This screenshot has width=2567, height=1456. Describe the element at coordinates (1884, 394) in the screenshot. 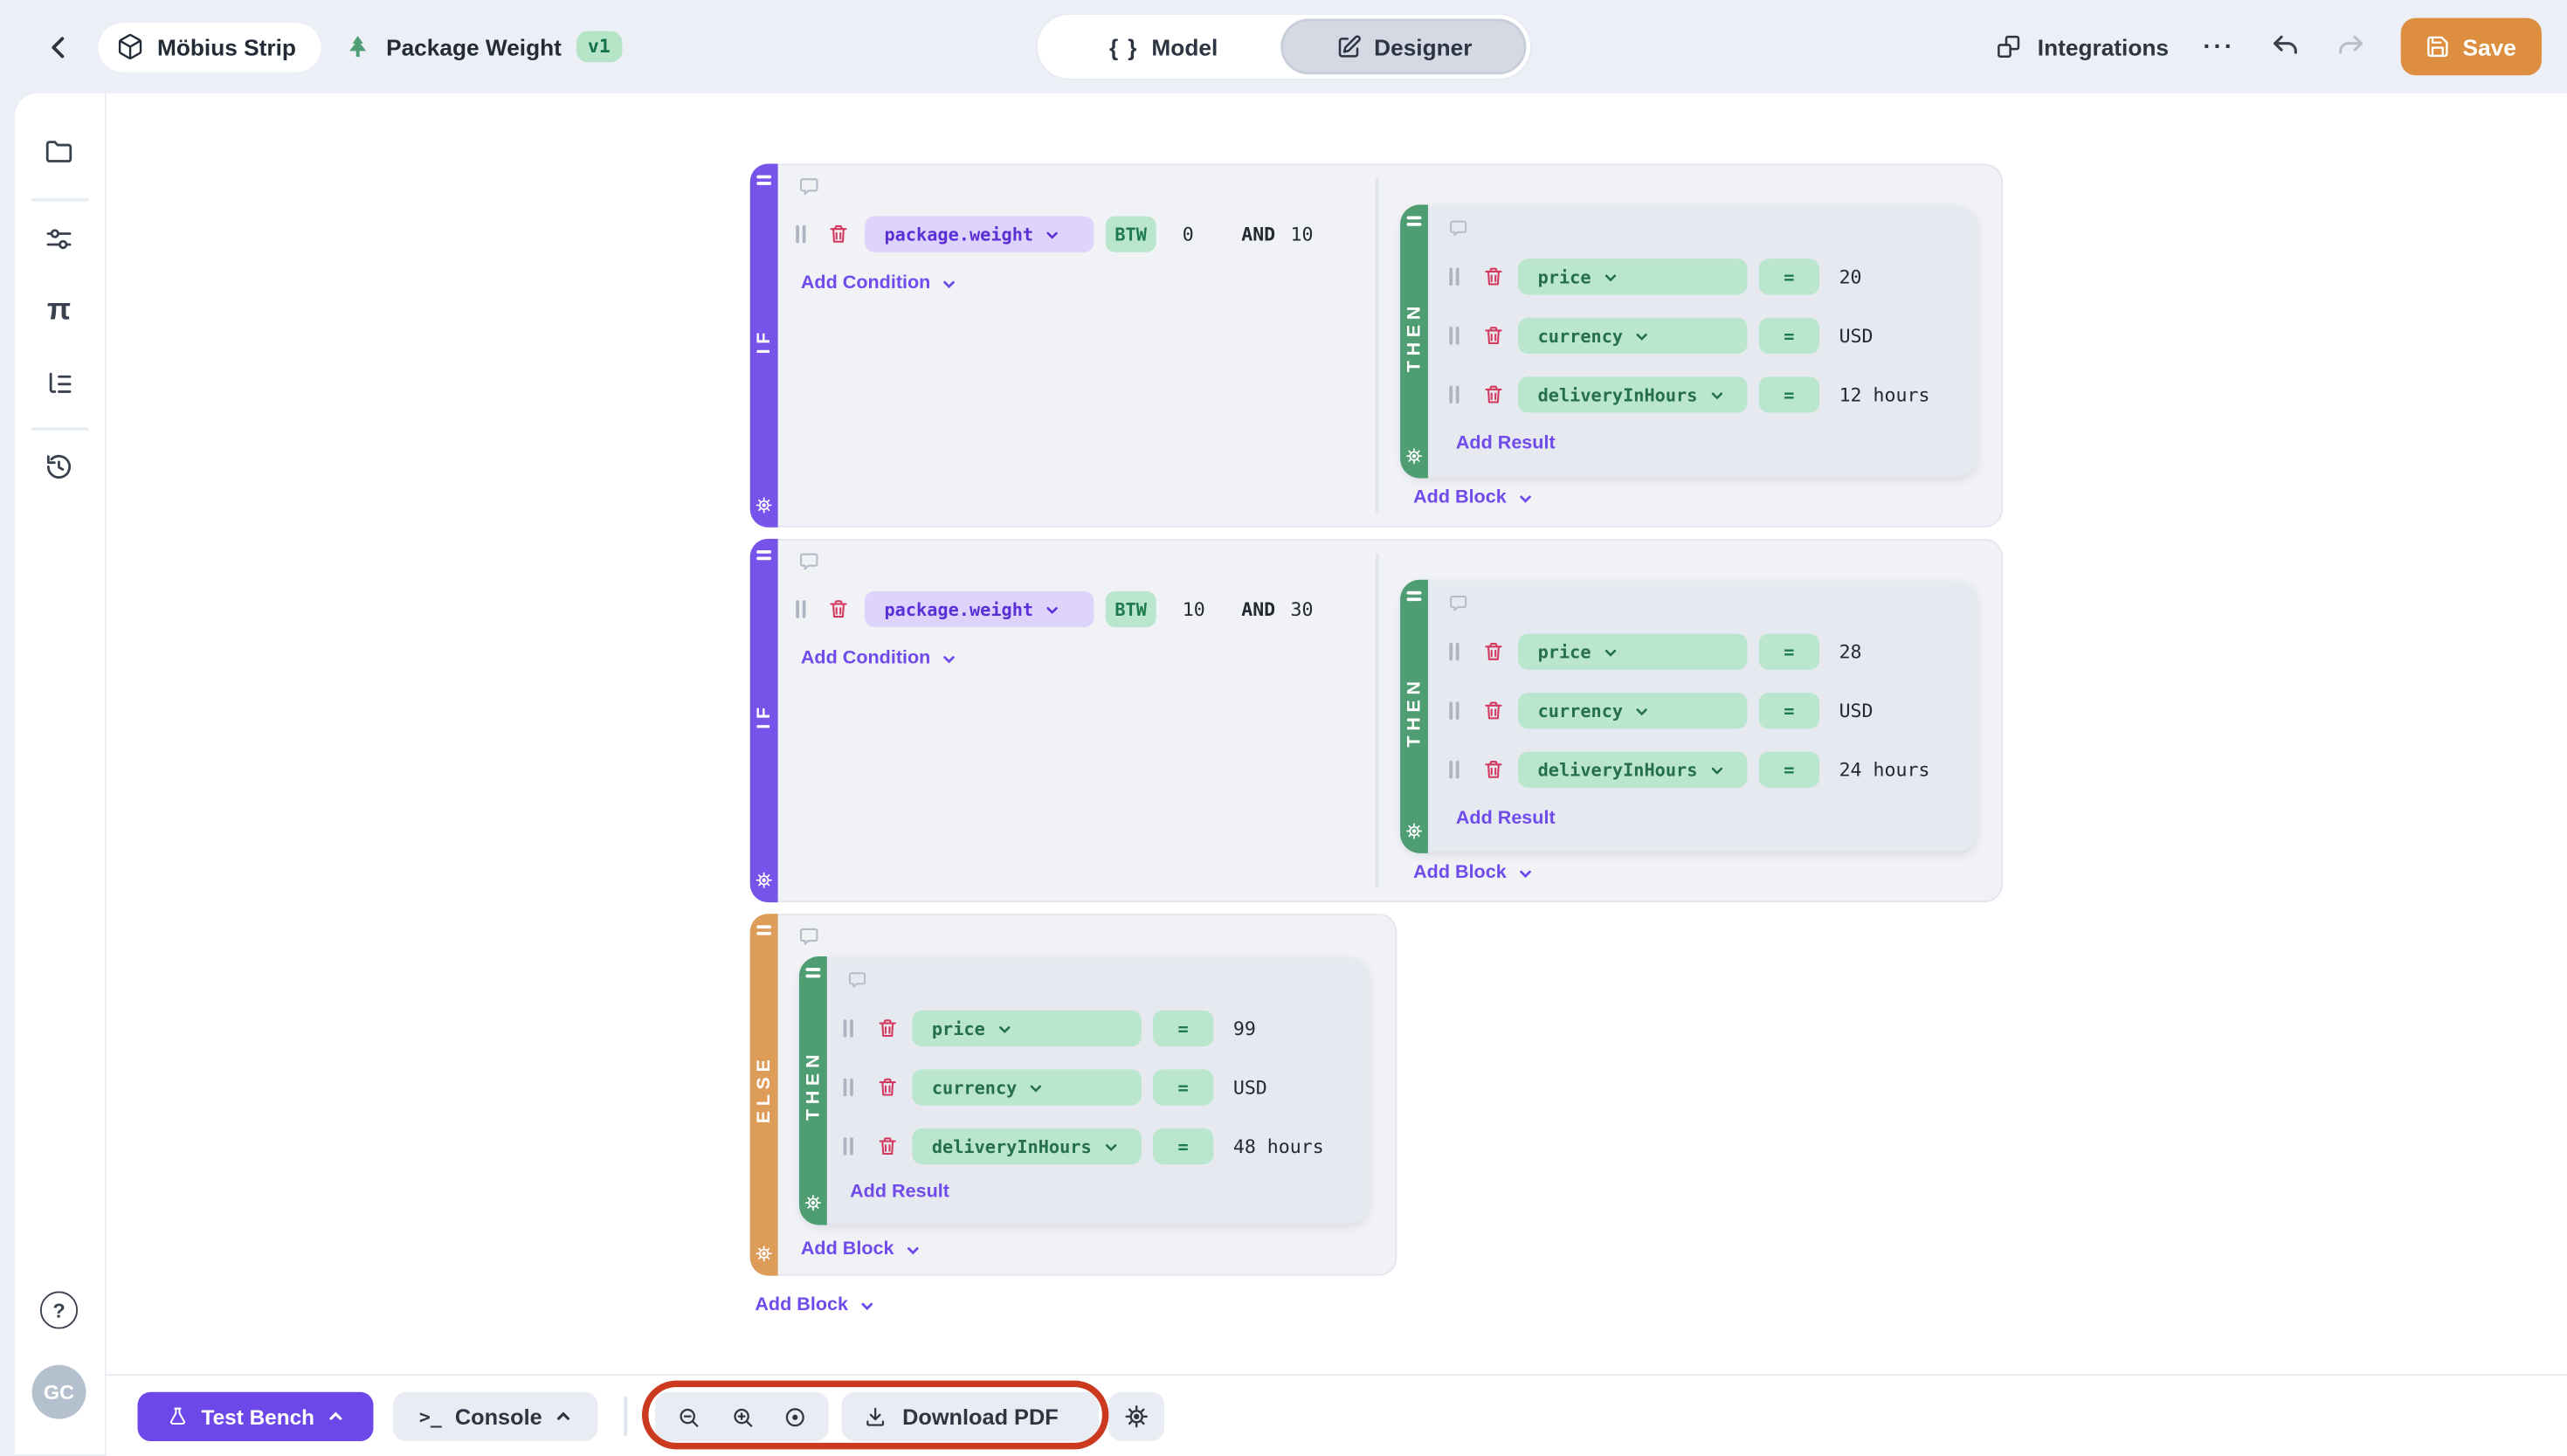

I see `result-value: 12 hours` at that location.